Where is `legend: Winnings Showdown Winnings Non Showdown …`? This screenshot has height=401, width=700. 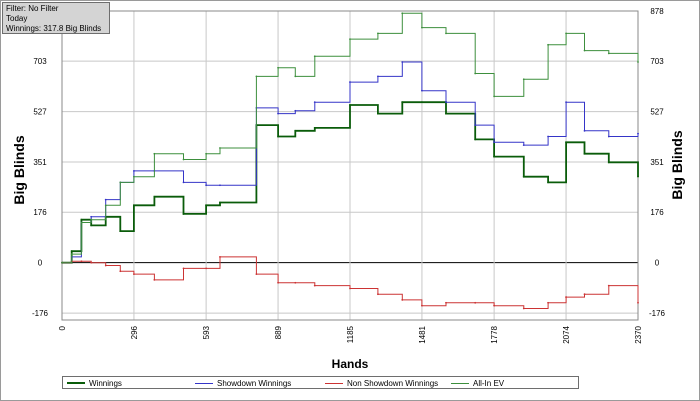
legend: Winnings Showdown Winnings Non Showdown … is located at coordinates (320, 382).